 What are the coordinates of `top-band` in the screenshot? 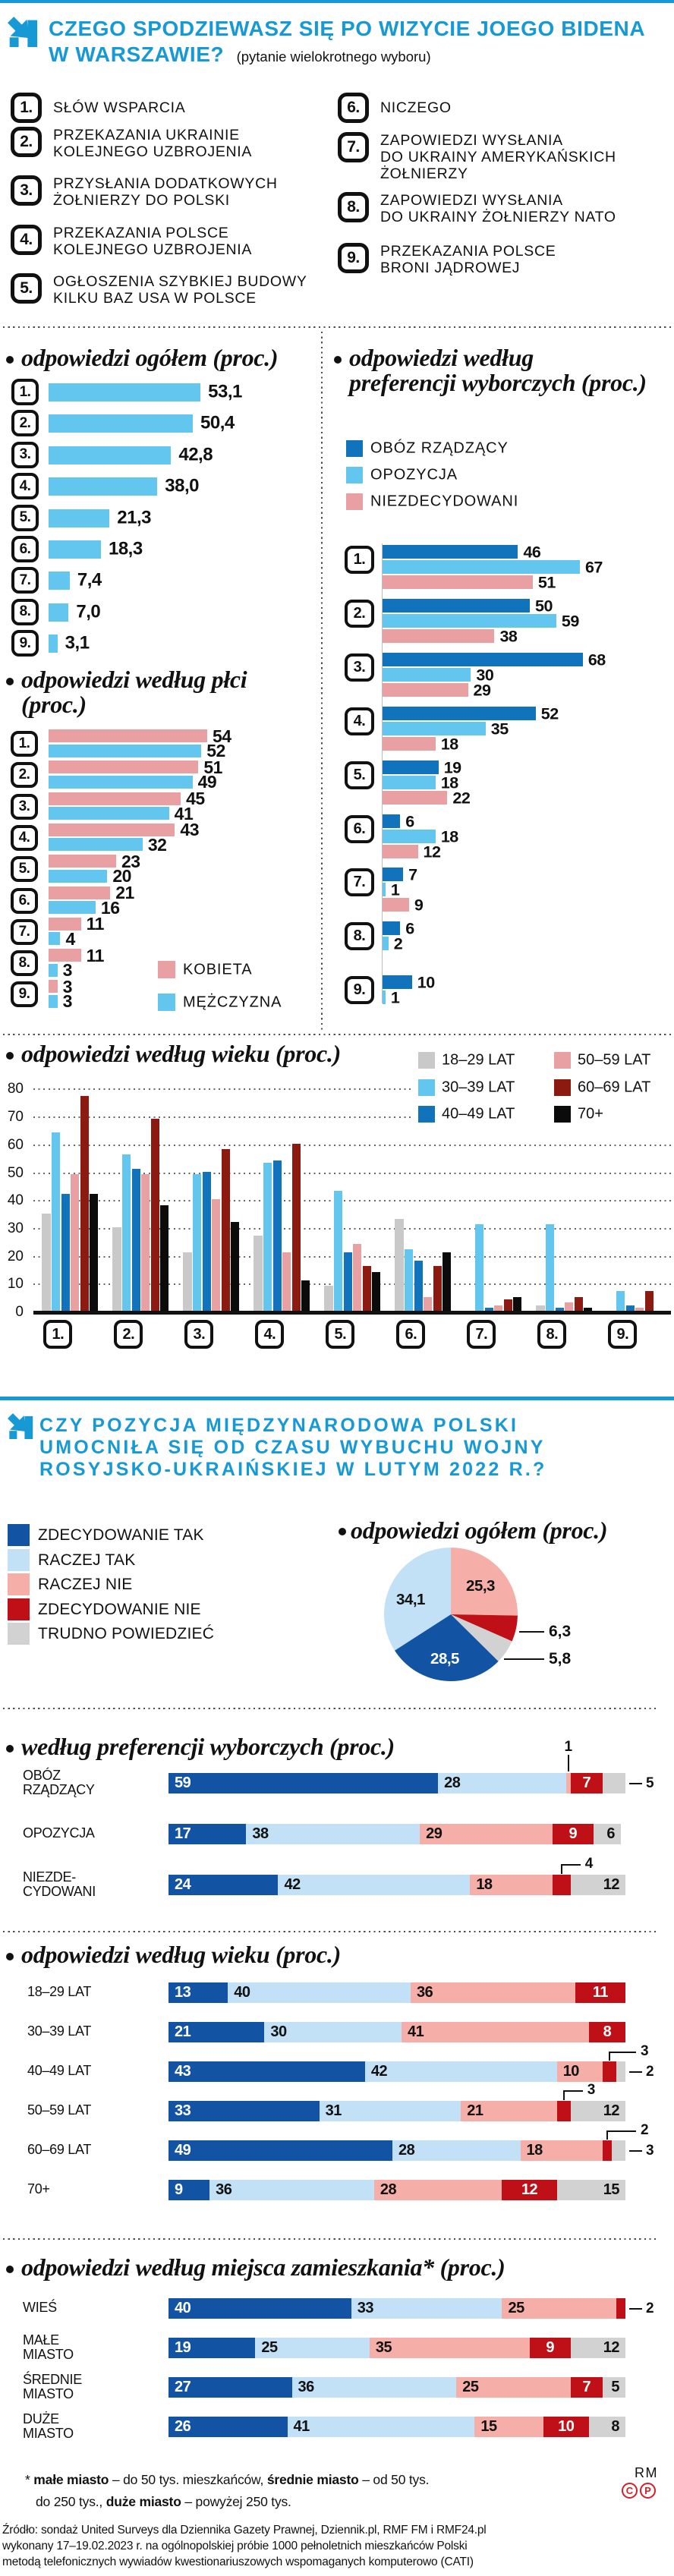 It's located at (337, 1).